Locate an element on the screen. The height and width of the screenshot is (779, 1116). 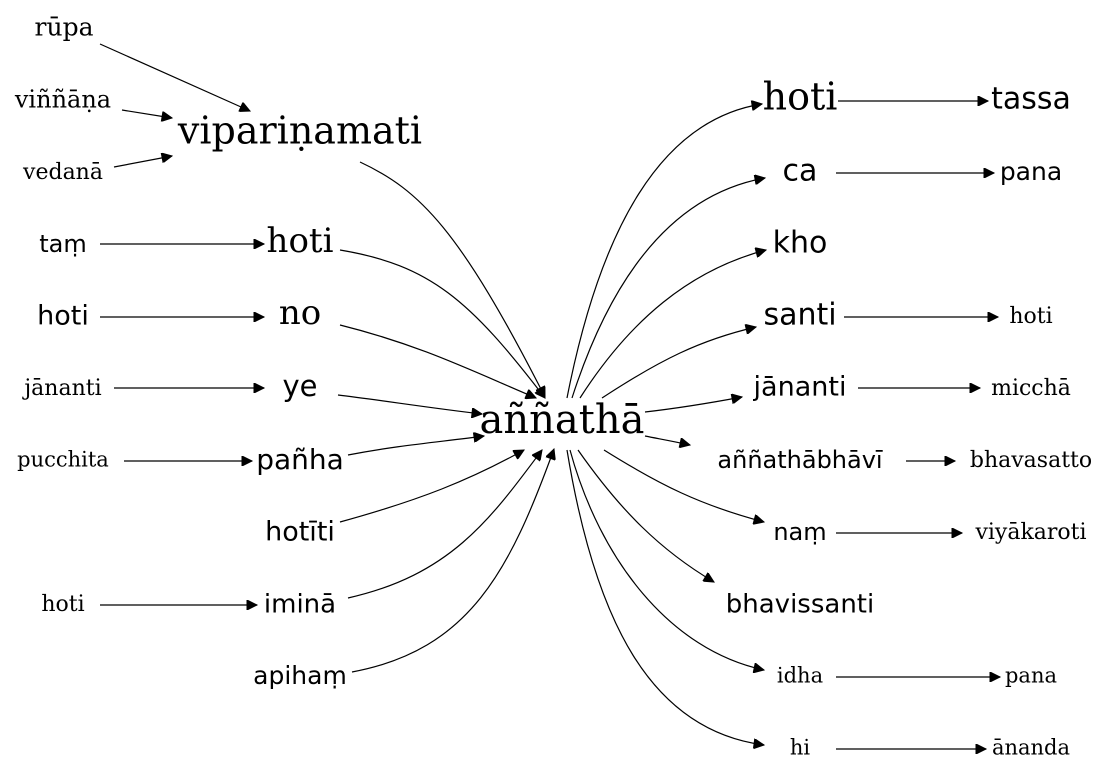
edge-annatha-bhavissanti is located at coordinates (645, 515).